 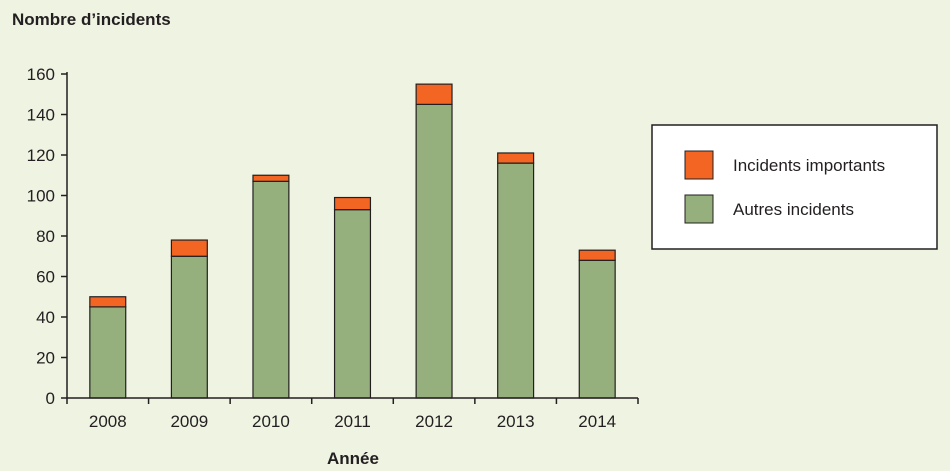 What do you see at coordinates (41, 196) in the screenshot?
I see `y-tick-label: 100` at bounding box center [41, 196].